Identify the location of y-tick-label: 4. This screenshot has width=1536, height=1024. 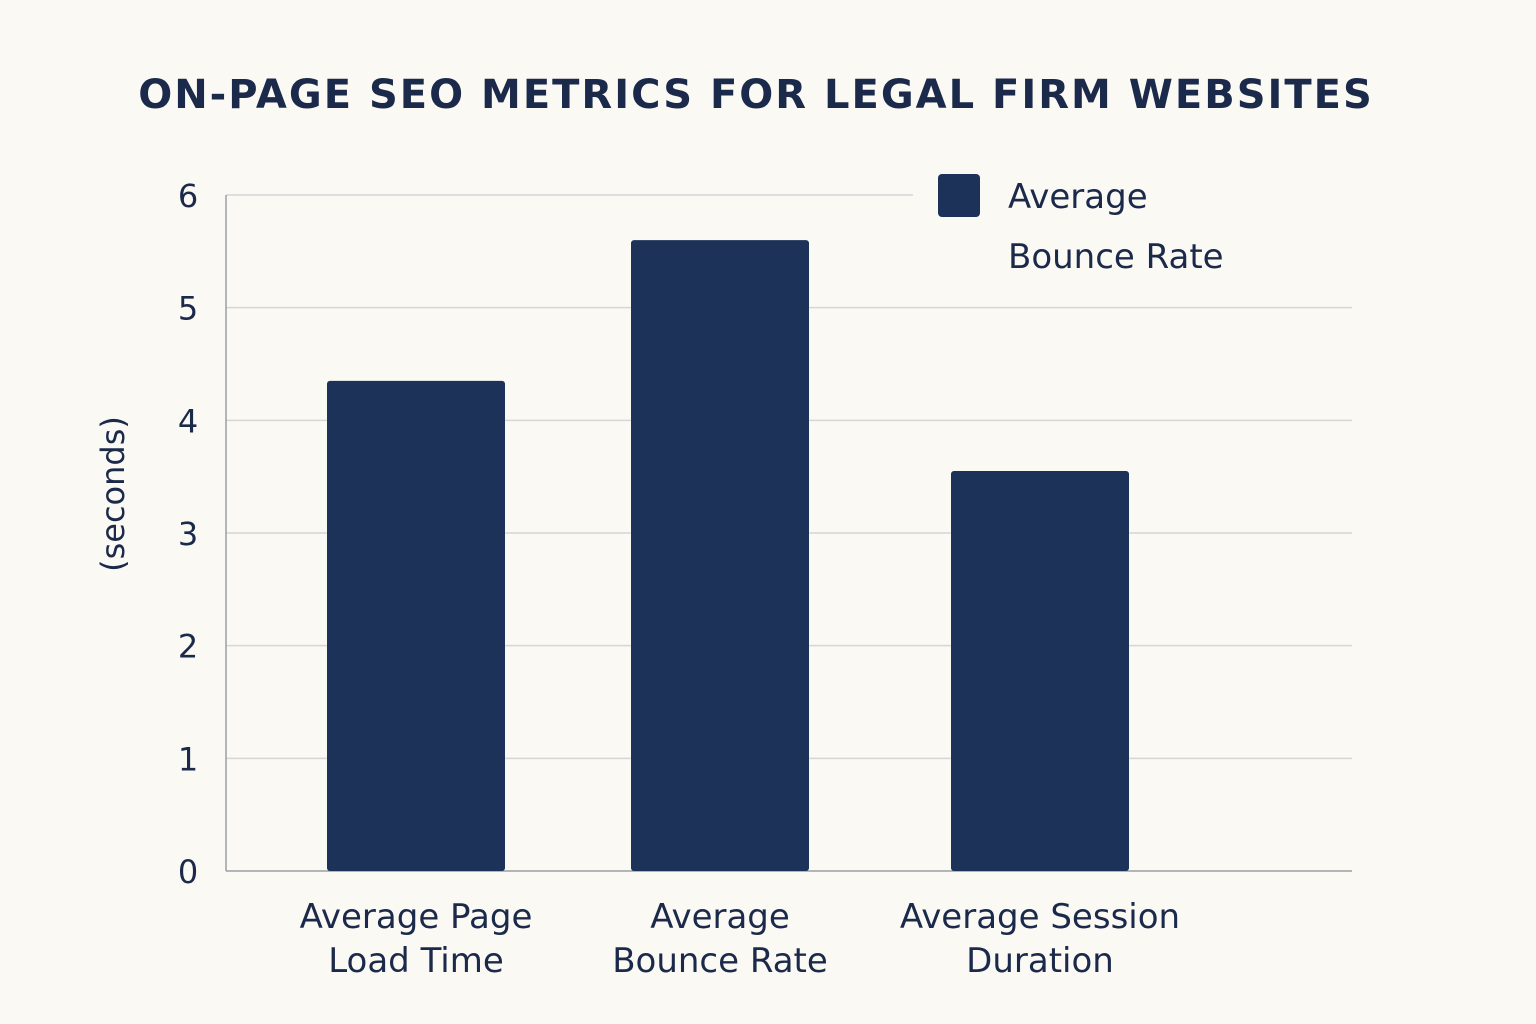
(188, 421).